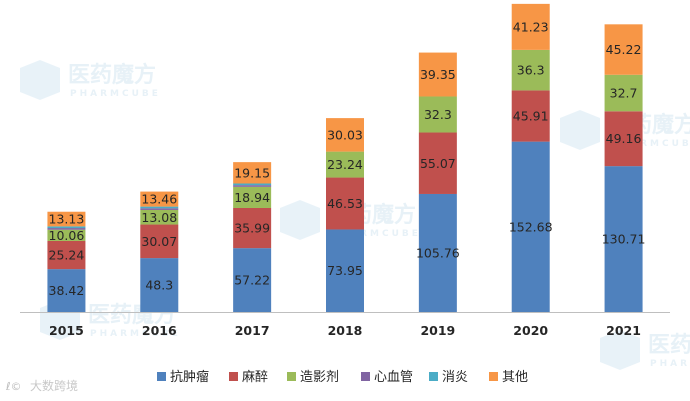  I want to click on data-label-2017-麻醉: 35.99, so click(252, 228).